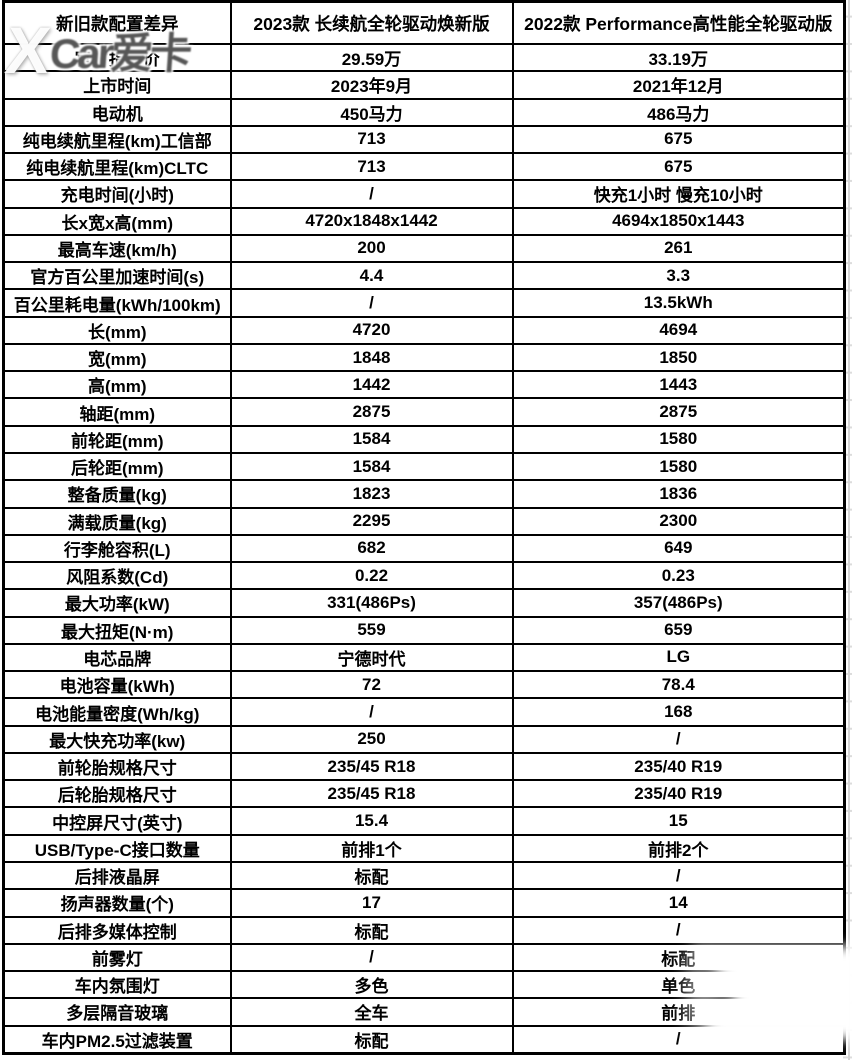 This screenshot has width=852, height=1060. What do you see at coordinates (371, 330) in the screenshot?
I see `spec-value-cell: 4720` at bounding box center [371, 330].